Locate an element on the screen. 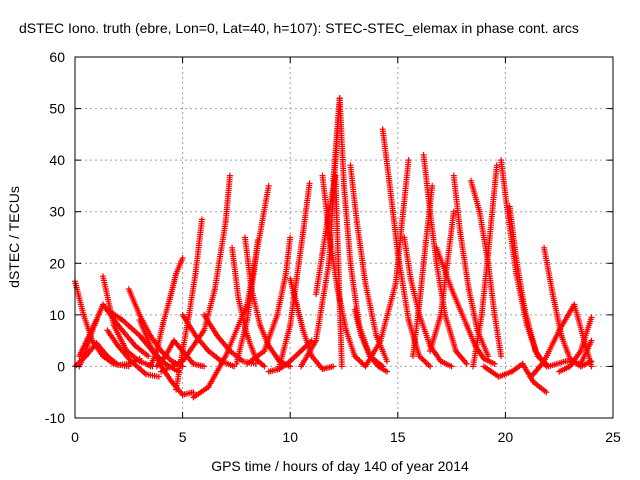  y-tick-label: -10 is located at coordinates (55, 418).